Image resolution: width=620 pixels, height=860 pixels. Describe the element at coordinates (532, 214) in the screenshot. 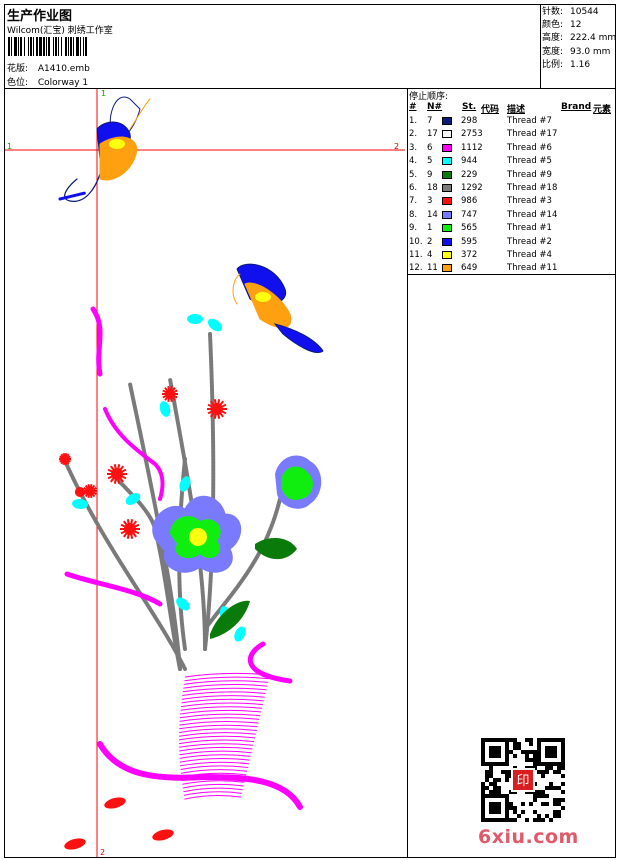

I see `thread-description: Thread #14` at that location.